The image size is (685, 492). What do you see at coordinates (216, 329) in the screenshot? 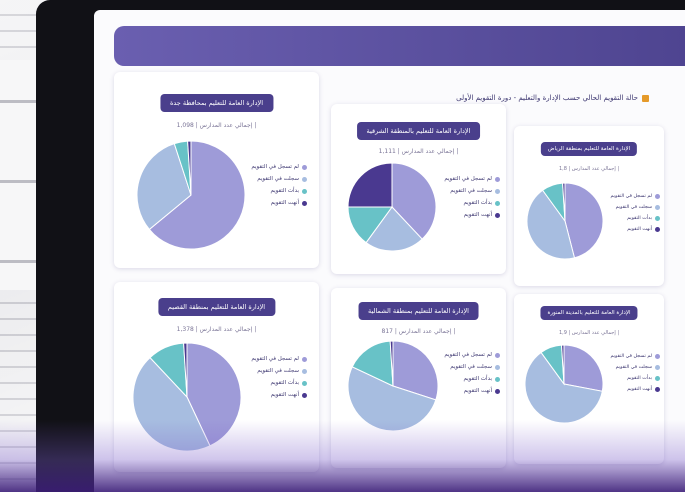
I see `card-total: إجمالي عدد المدارس | 1,378 |` at bounding box center [216, 329].